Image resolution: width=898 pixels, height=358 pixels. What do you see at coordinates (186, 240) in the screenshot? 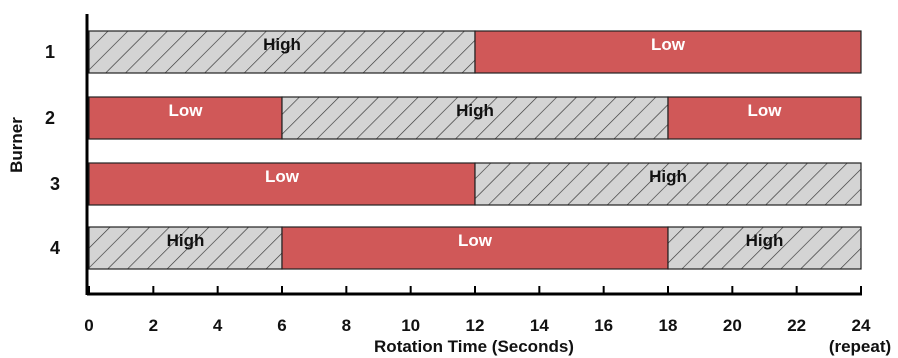
I see `segment-label-burner-4-1: High` at bounding box center [186, 240].